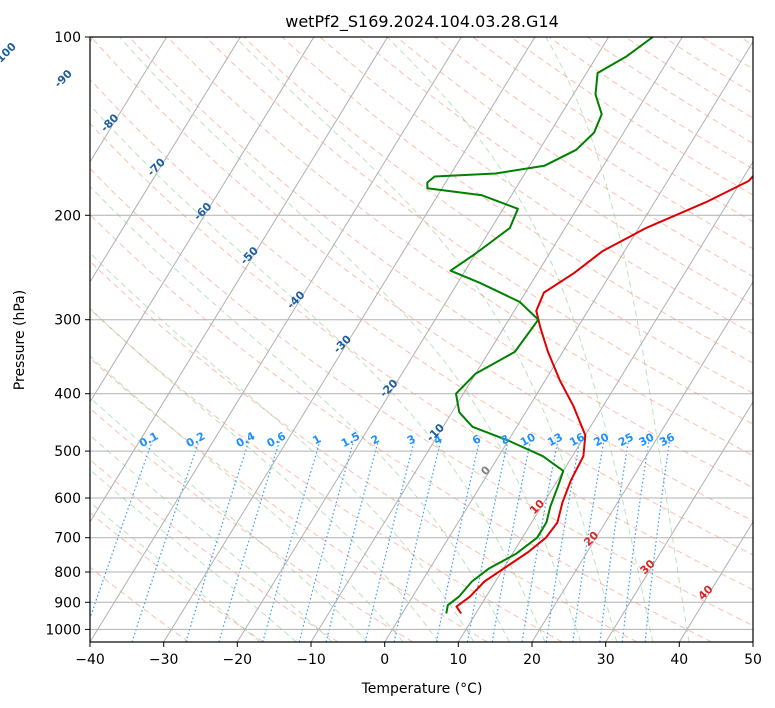 This screenshot has height=708, width=775. I want to click on x-tick-label: 20, so click(532, 660).